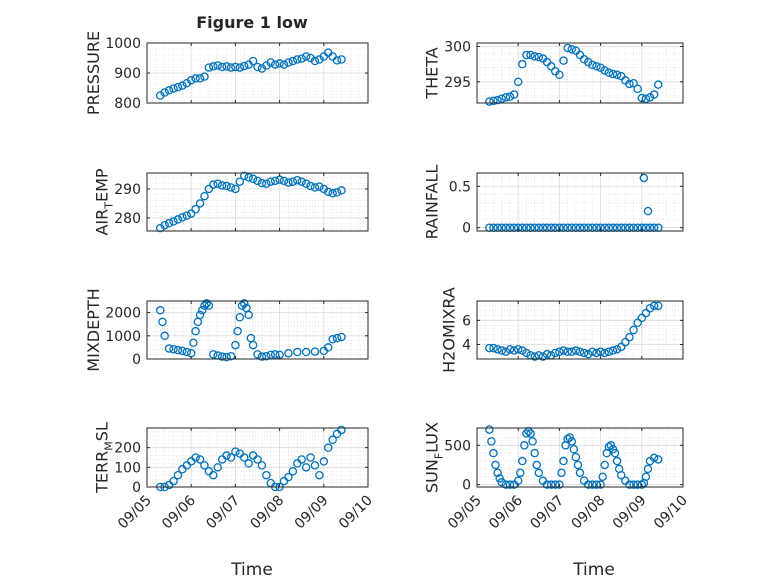 Image resolution: width=778 pixels, height=583 pixels. Describe the element at coordinates (547, 513) in the screenshot. I see `x-tick-label: 09/07` at that location.